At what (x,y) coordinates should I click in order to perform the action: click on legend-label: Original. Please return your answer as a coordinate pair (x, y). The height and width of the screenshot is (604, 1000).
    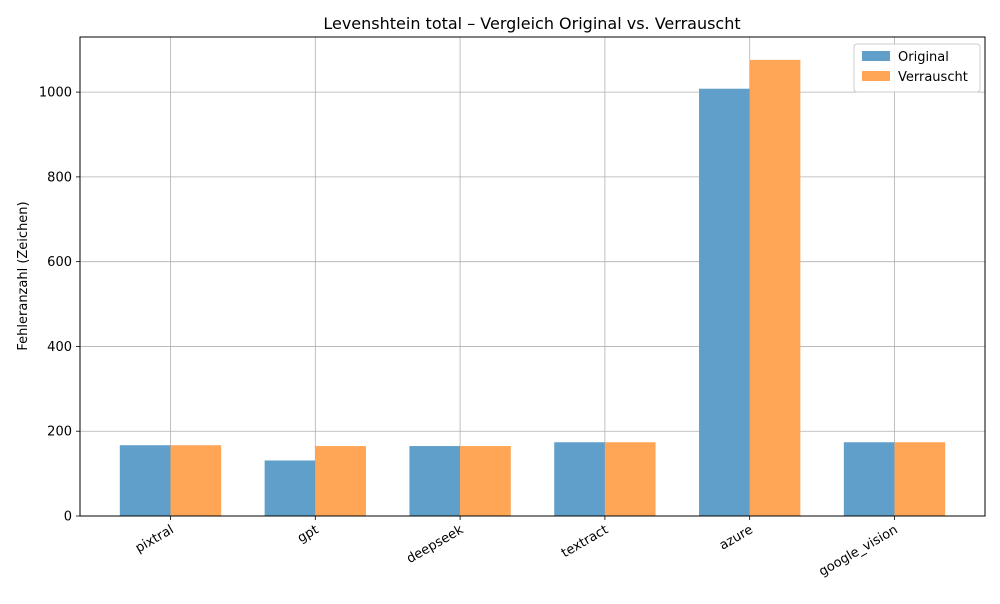
    Looking at the image, I should click on (923, 57).